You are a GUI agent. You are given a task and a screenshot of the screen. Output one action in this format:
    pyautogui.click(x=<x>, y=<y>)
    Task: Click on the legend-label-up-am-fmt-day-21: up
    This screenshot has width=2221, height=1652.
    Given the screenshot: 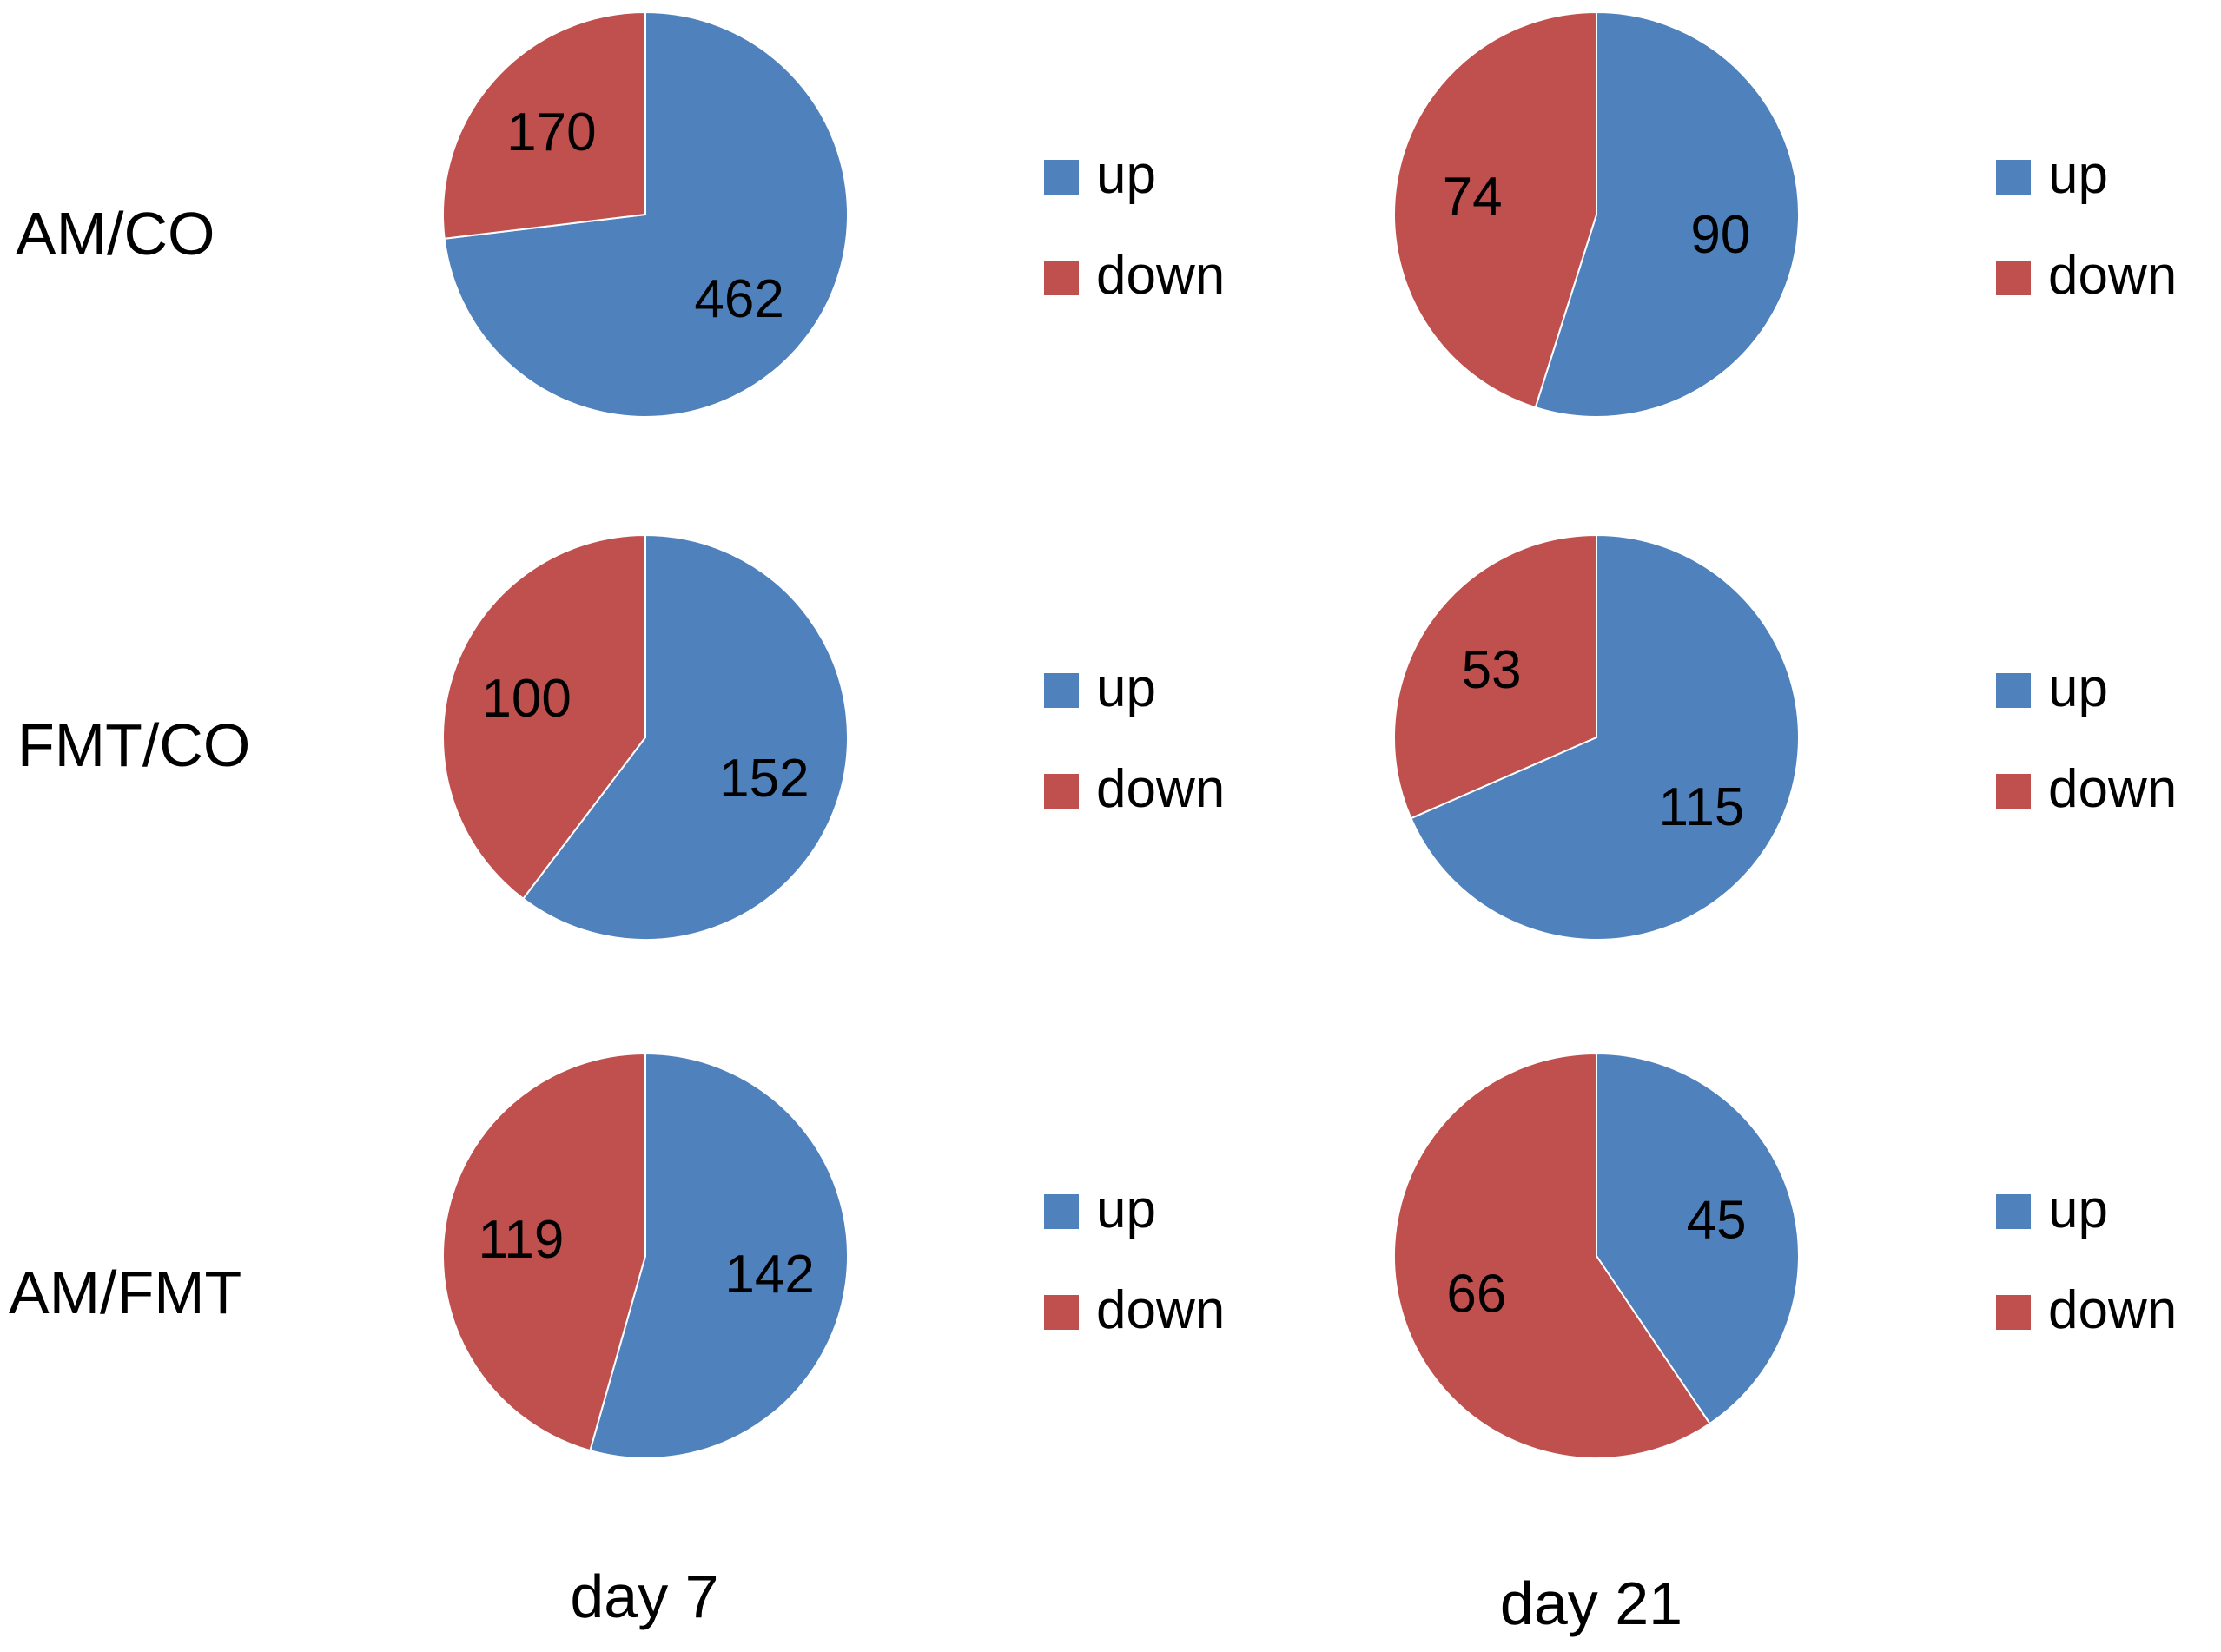 What is the action you would take?
    pyautogui.click(x=2078, y=1209)
    